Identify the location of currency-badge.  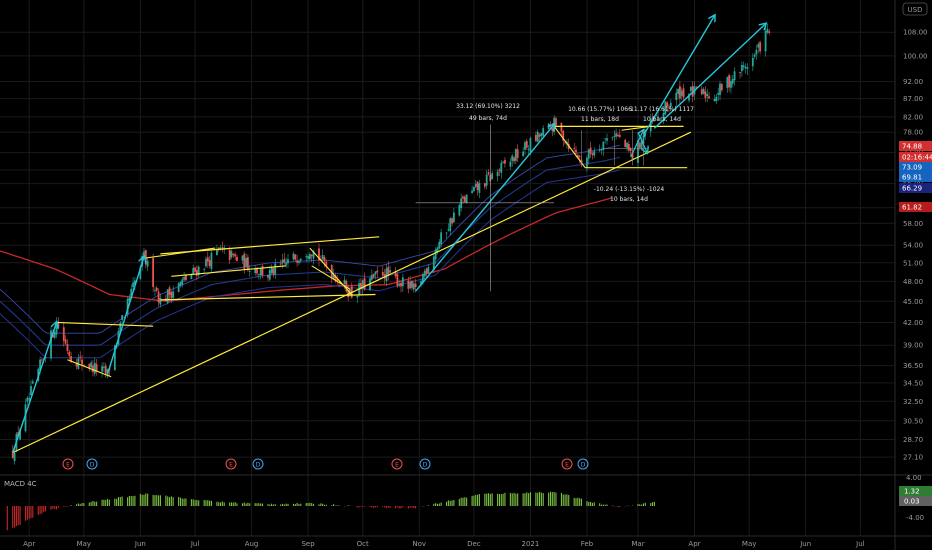
(915, 9).